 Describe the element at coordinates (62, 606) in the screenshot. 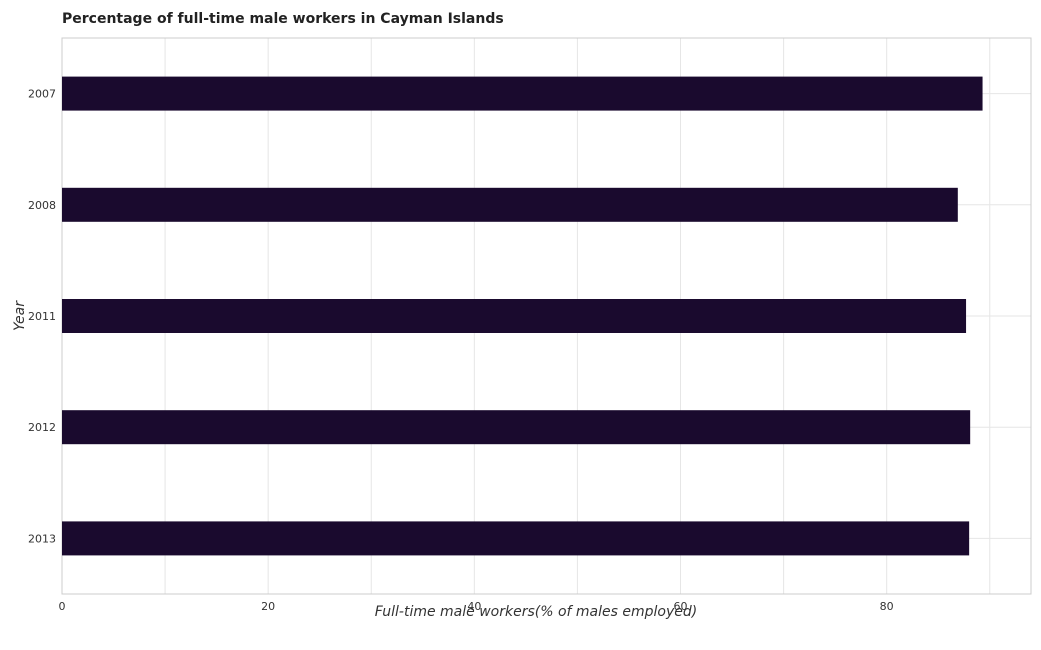

I see `x-tick-label: 0` at that location.